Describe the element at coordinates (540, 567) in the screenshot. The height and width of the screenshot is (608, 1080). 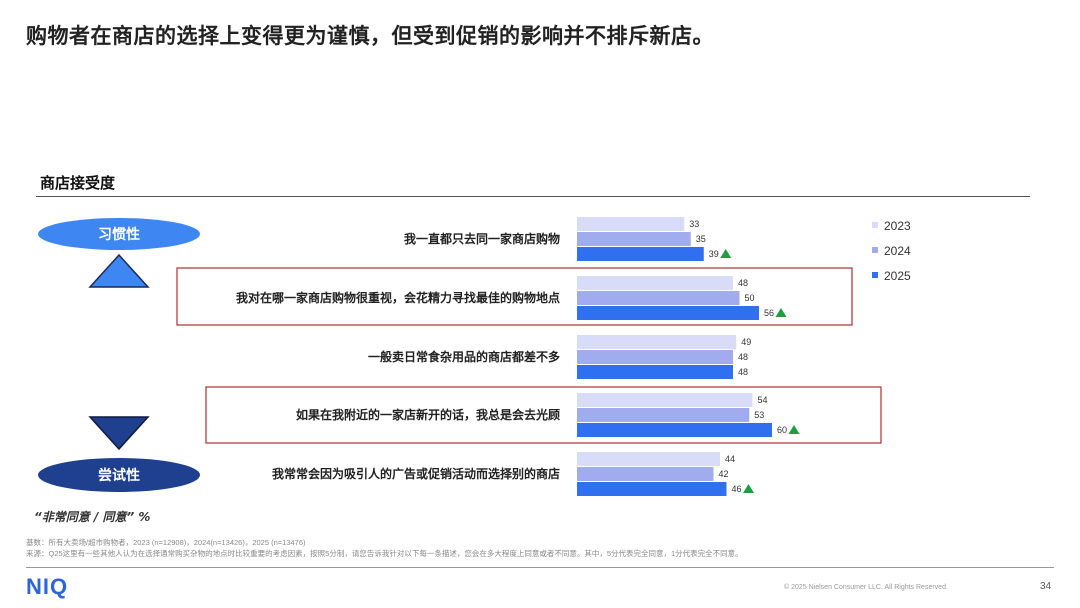
I see `footer-divider` at that location.